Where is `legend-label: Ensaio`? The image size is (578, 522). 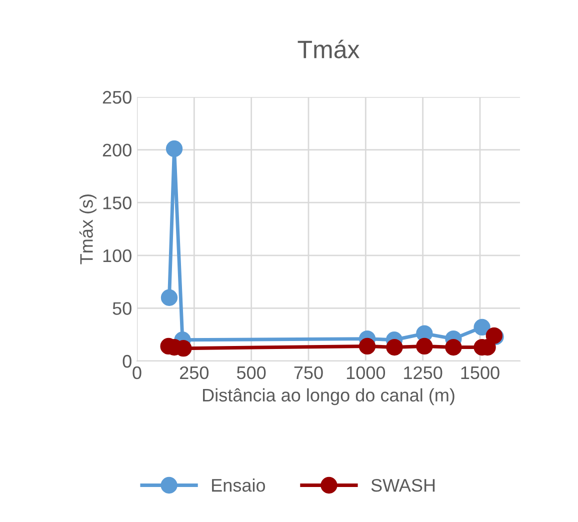 legend-label: Ensaio is located at coordinates (239, 485).